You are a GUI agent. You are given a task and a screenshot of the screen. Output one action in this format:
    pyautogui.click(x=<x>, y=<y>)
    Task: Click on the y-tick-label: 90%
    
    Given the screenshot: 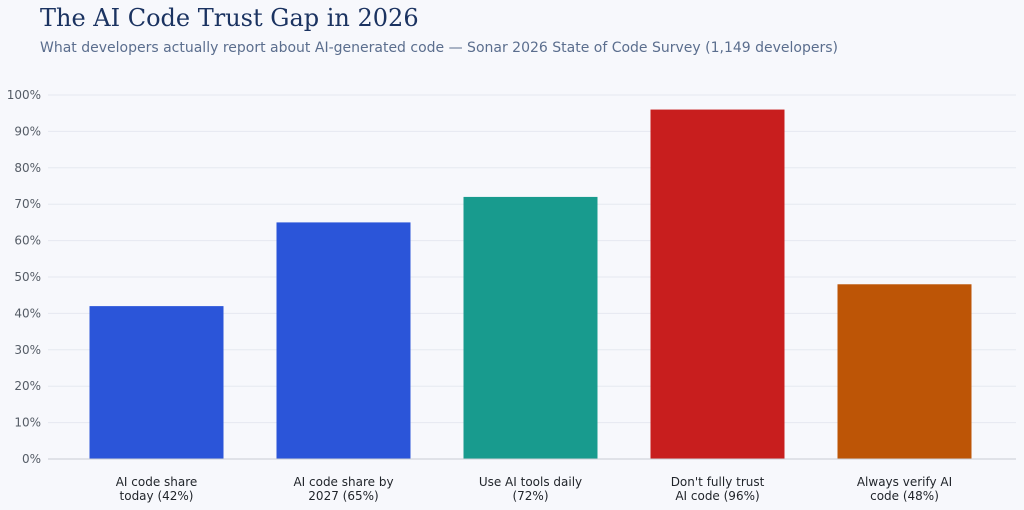 What is the action you would take?
    pyautogui.click(x=27, y=131)
    